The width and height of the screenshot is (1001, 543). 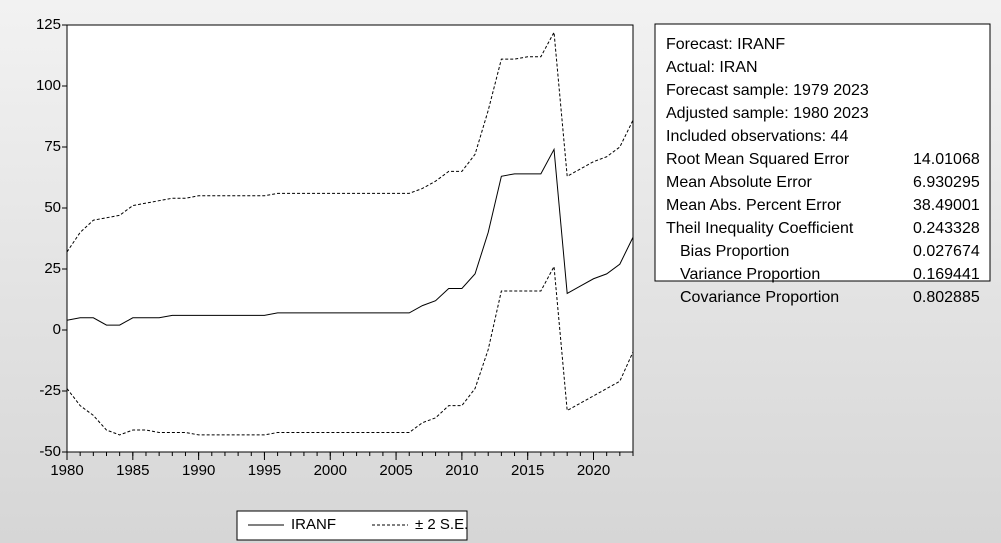 I want to click on y-tick-label: 75, so click(x=52, y=146).